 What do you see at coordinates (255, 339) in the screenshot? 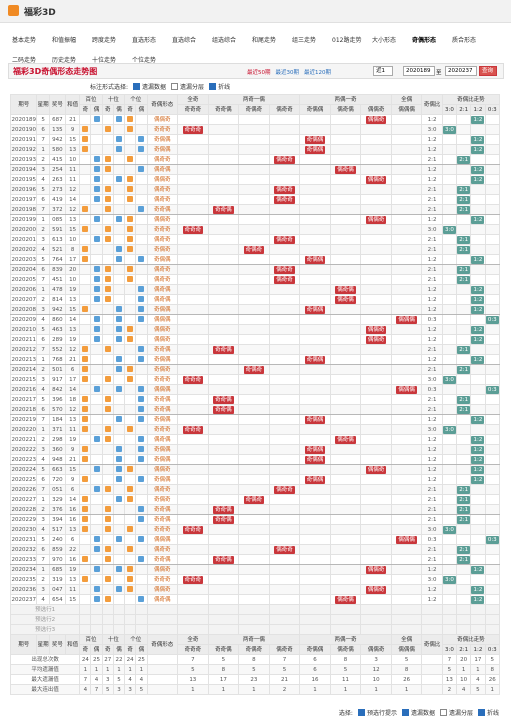
I see `data-row: 2020211 6 289 19 偶偶奇 偶偶奇 1:2 1:2` at bounding box center [255, 339].